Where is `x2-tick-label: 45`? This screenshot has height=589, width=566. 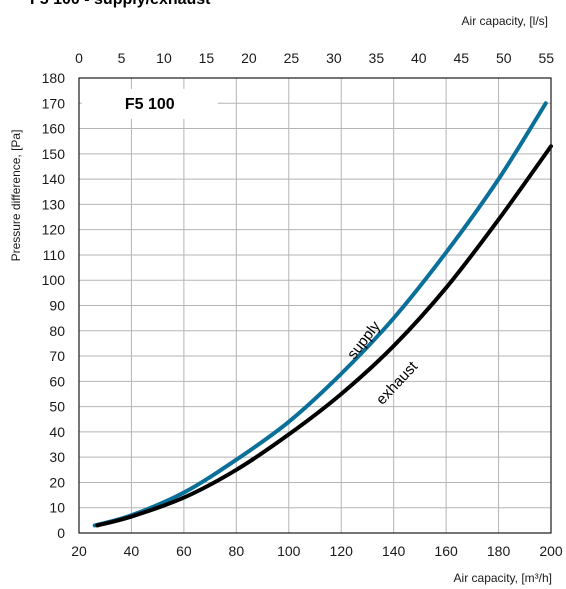 x2-tick-label: 45 is located at coordinates (462, 58).